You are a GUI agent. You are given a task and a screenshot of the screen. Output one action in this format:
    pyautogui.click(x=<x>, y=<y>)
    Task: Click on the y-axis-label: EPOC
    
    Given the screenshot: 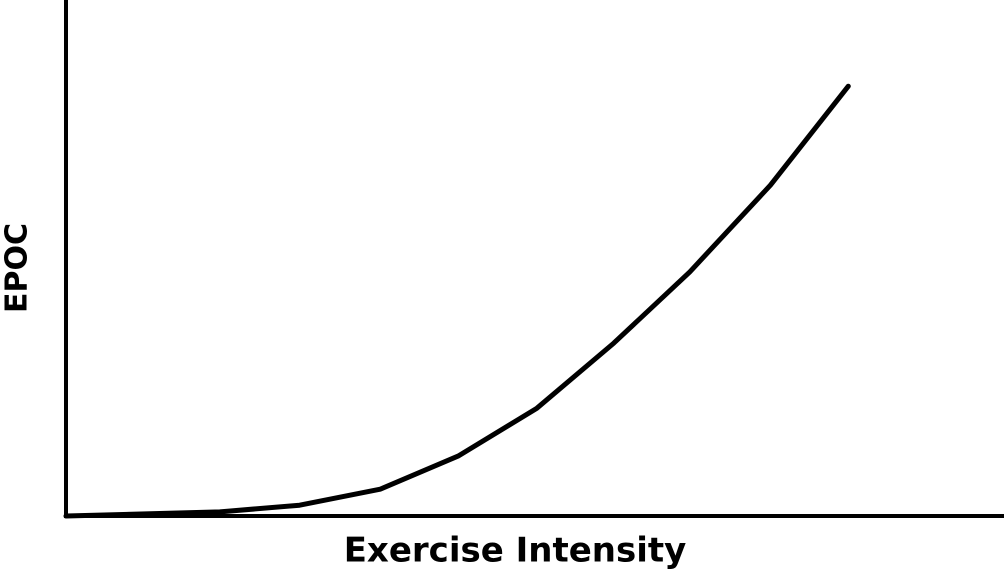 What is the action you would take?
    pyautogui.click(x=17, y=268)
    